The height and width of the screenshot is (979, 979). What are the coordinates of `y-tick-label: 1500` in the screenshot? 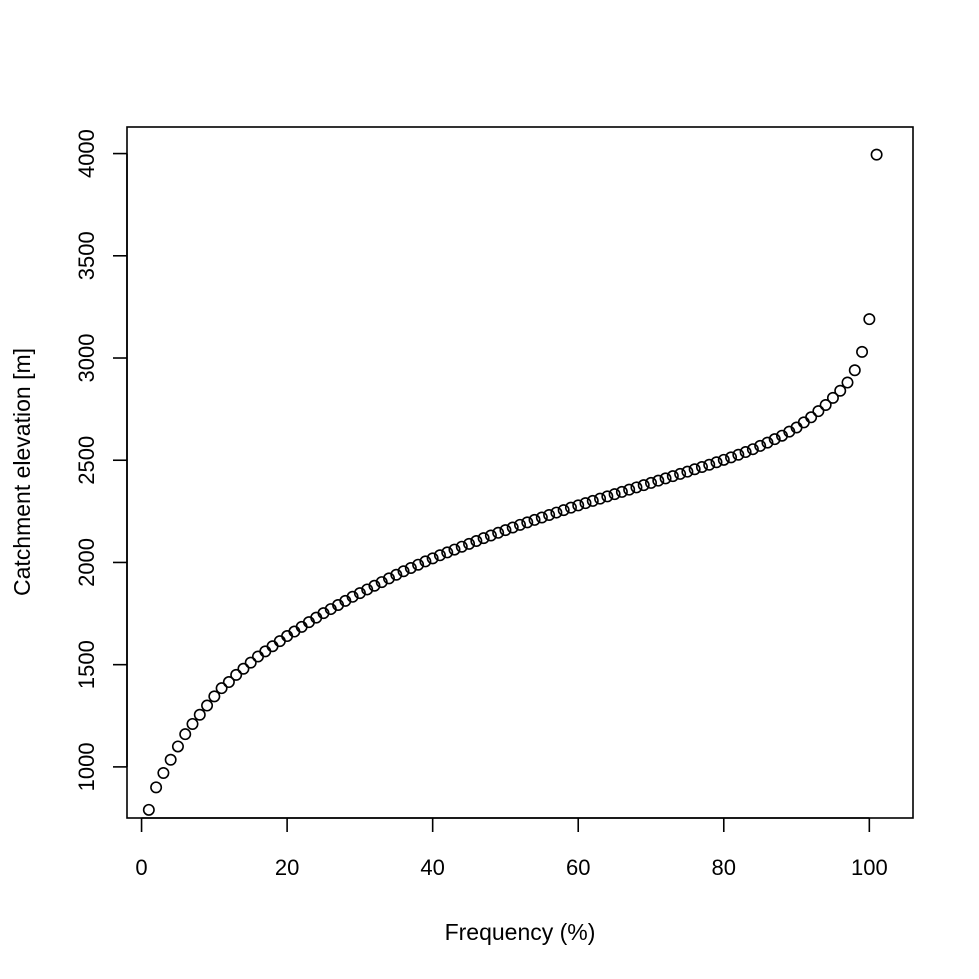 It's located at (86, 664).